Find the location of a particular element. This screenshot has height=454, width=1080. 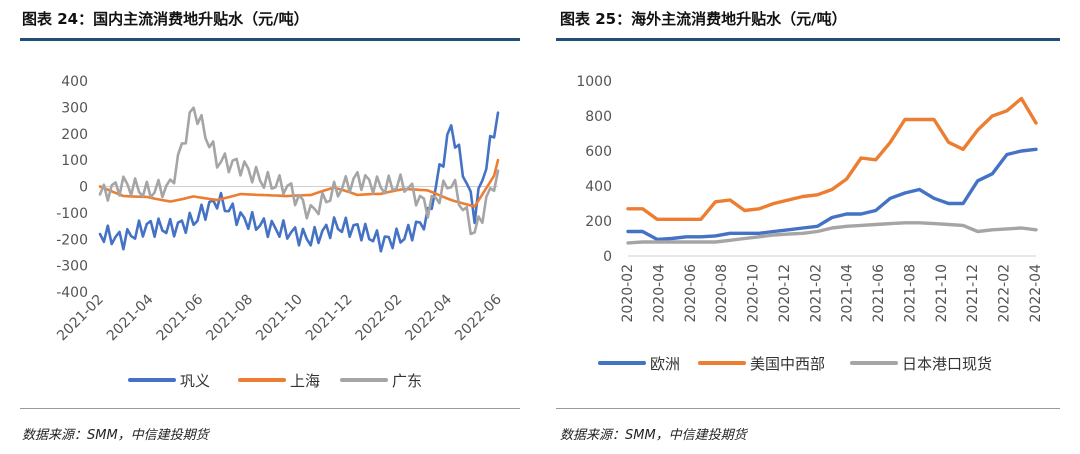

legend-label: 广东 is located at coordinates (407, 381).